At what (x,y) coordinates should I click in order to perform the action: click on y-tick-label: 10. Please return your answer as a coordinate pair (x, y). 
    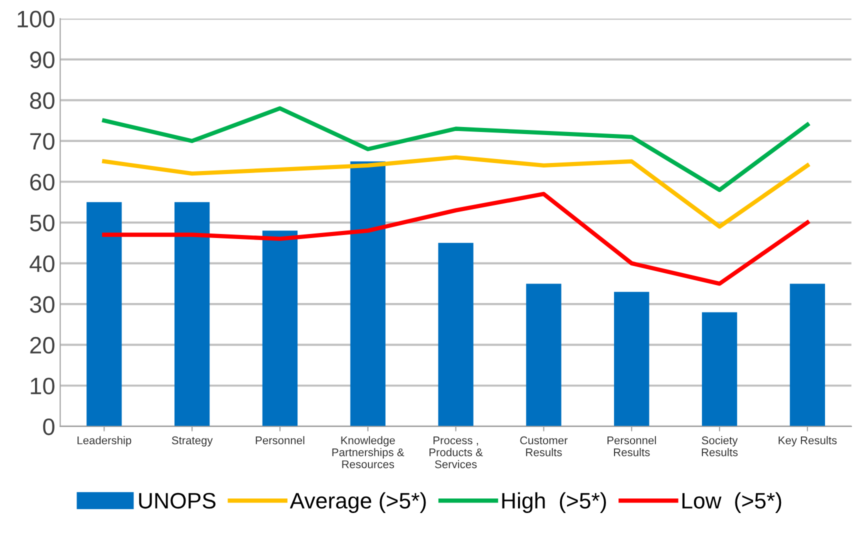
    Looking at the image, I should click on (42, 386).